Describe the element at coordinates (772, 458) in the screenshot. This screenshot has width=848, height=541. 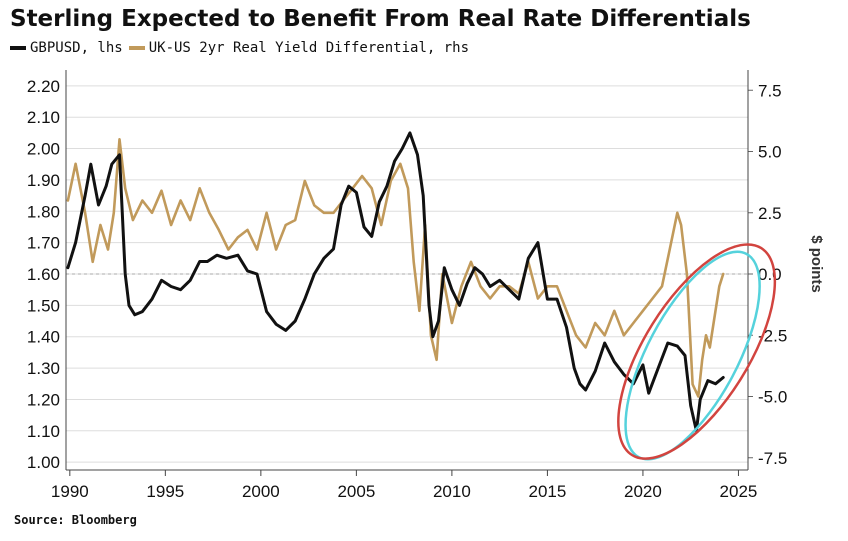
I see `y-right-tick-label-6: -7.5` at that location.